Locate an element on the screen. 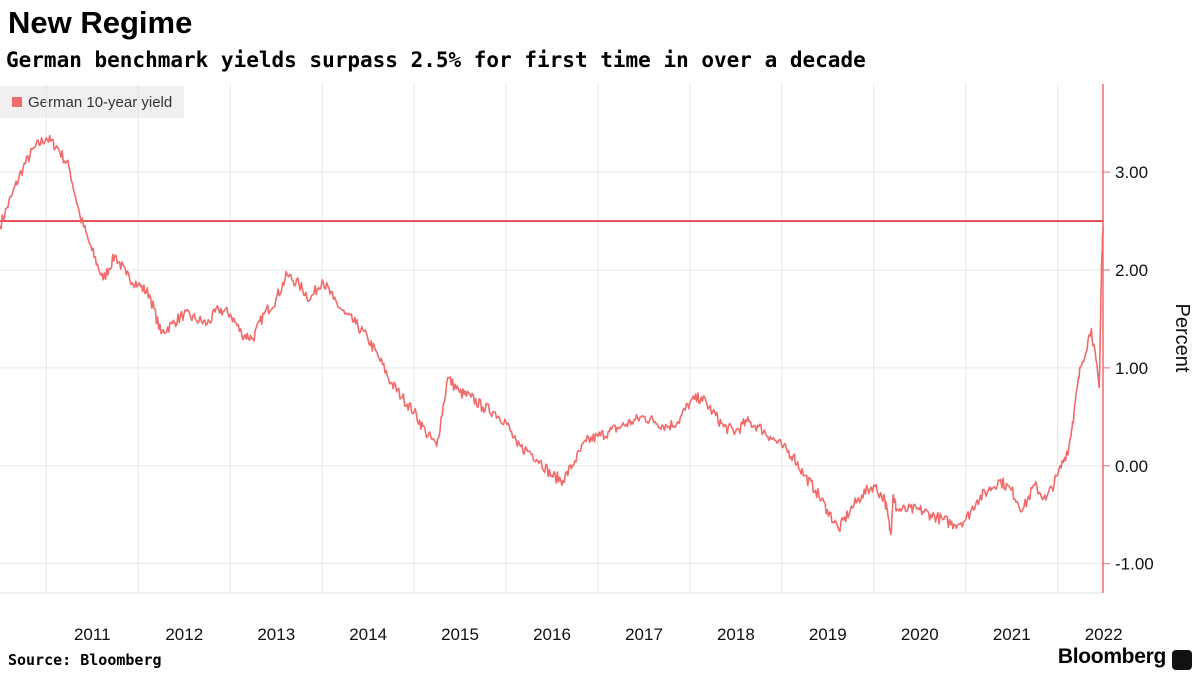  x-tick-label: 2016 is located at coordinates (552, 634).